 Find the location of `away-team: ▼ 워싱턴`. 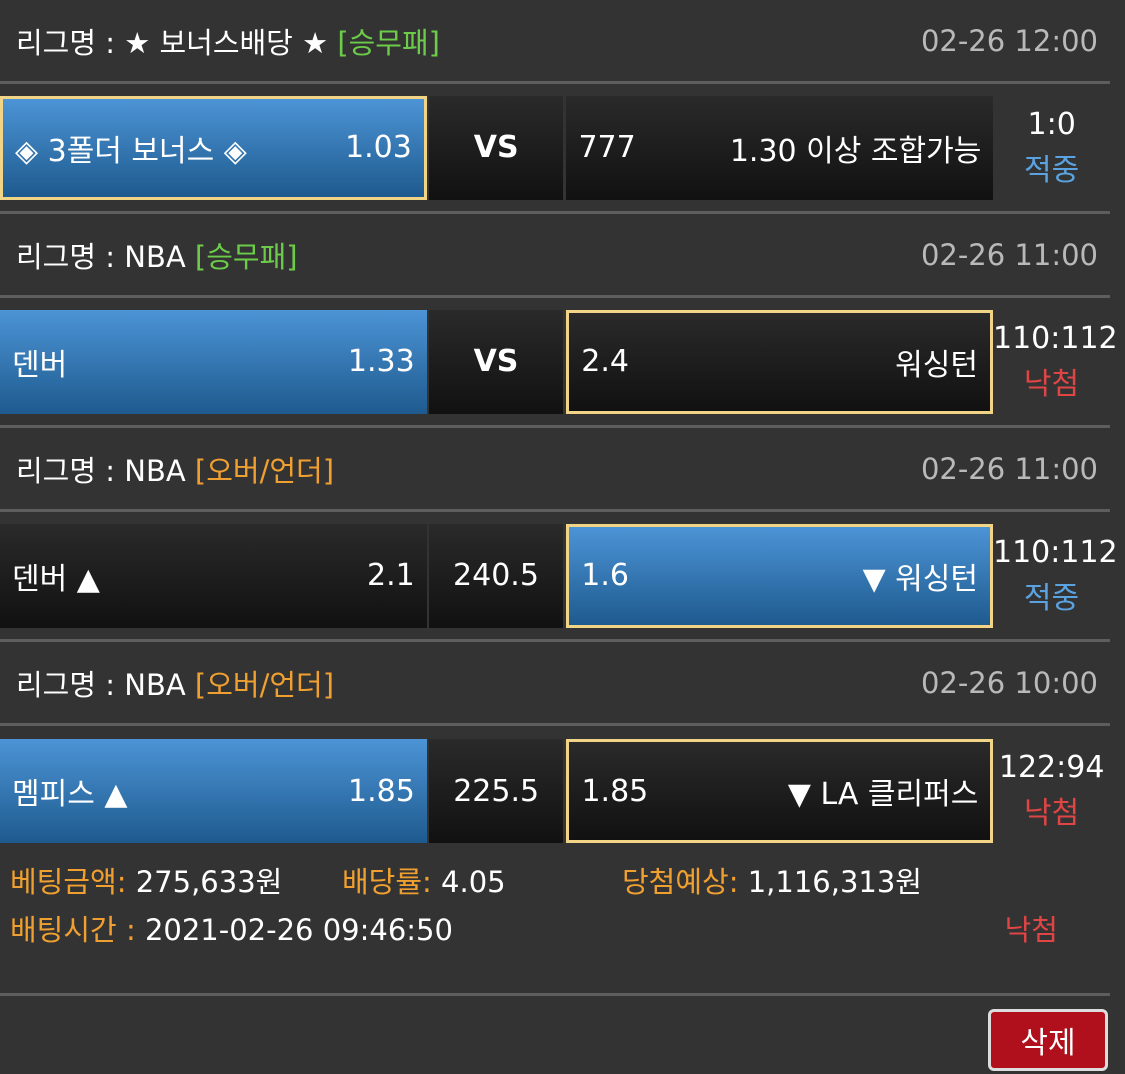

away-team: ▼ 워싱턴 is located at coordinates (920, 579).